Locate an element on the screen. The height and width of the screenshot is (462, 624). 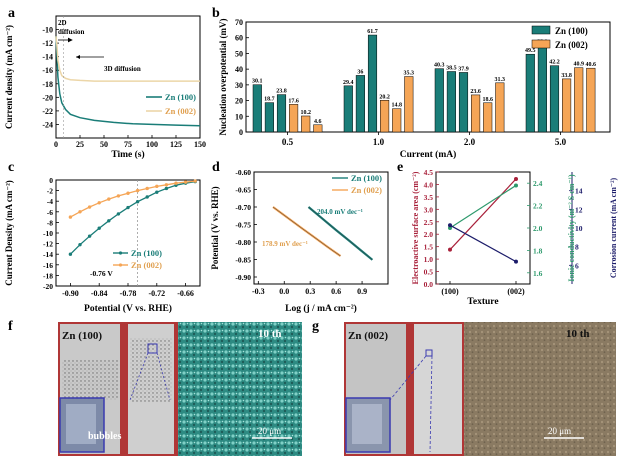
arrow-3d-head is located at coordinates (78, 57).